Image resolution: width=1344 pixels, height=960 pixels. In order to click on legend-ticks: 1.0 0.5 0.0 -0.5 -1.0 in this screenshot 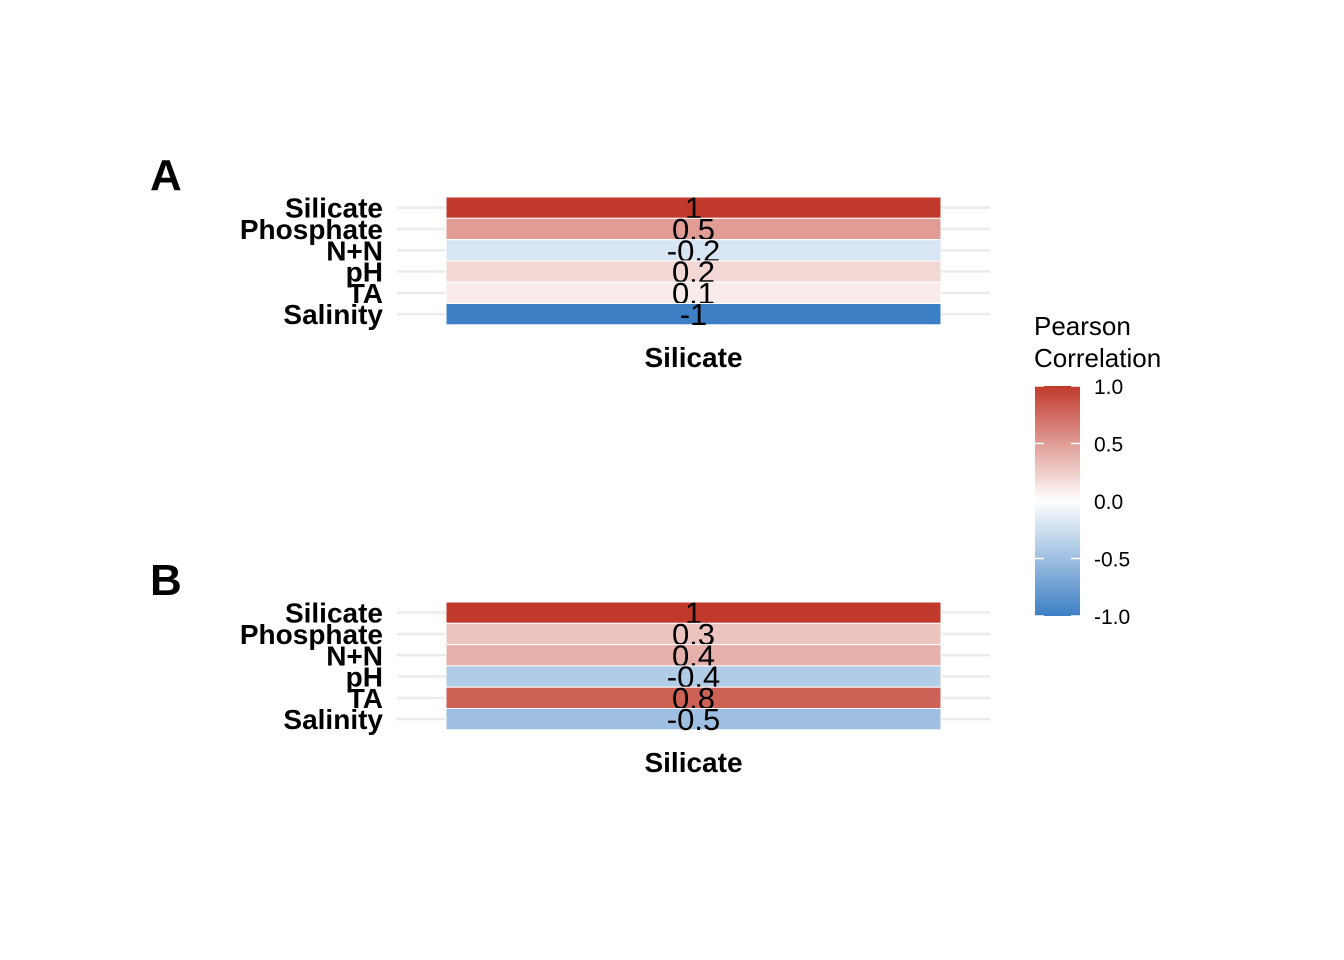, I will do `click(1082, 502)`.